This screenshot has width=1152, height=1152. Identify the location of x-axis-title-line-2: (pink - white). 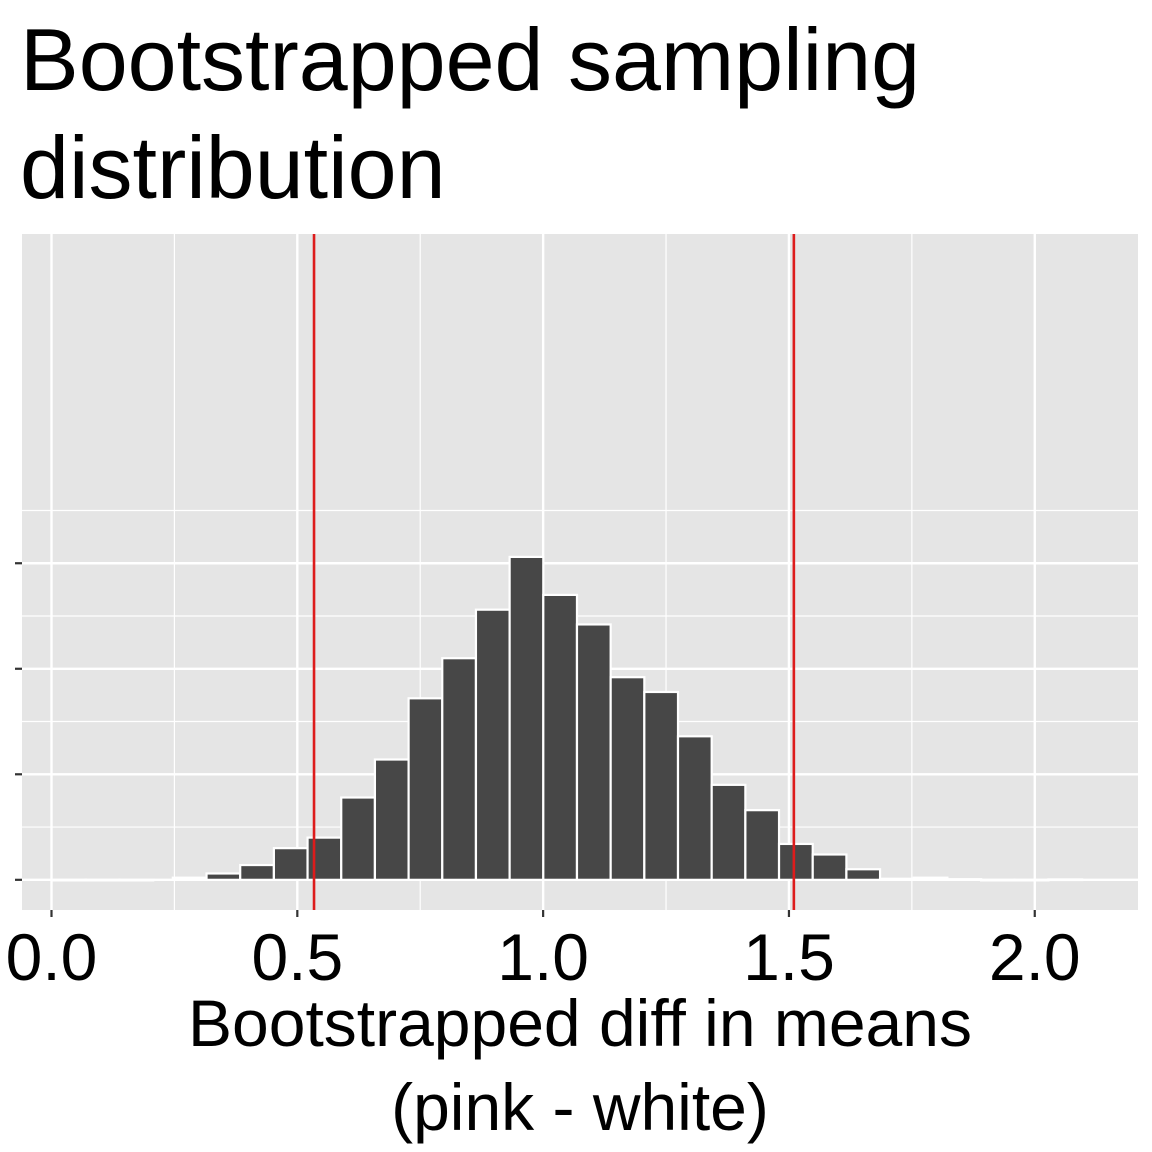
(580, 1107).